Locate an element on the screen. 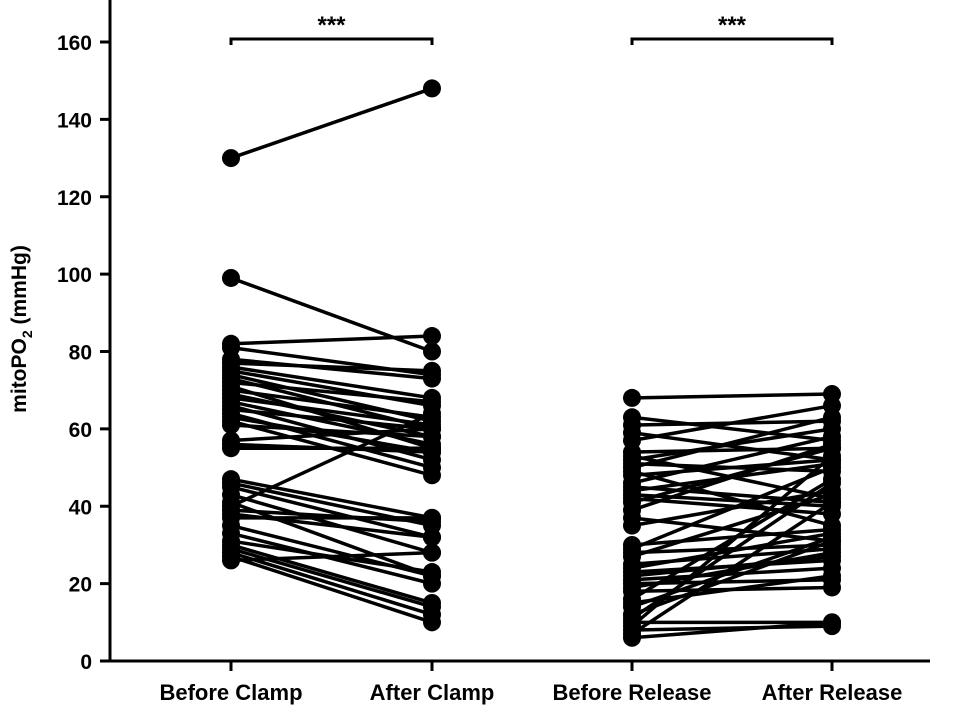 This screenshot has width=957, height=716. y-tick-label: 60 is located at coordinates (80, 430).